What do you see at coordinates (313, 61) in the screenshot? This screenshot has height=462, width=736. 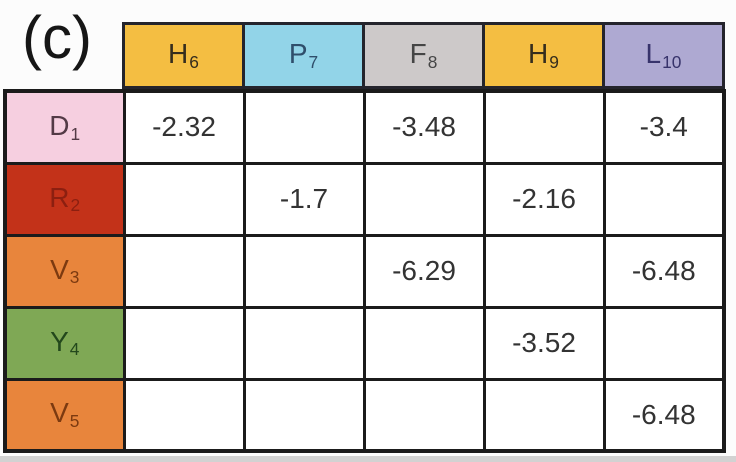 I see `column-label-sub: 7` at bounding box center [313, 61].